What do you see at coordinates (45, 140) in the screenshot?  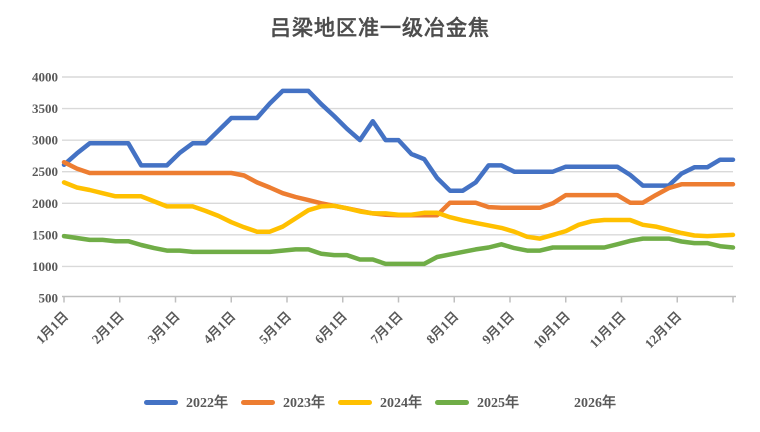 I see `y-axis-label-3000: 3000` at bounding box center [45, 140].